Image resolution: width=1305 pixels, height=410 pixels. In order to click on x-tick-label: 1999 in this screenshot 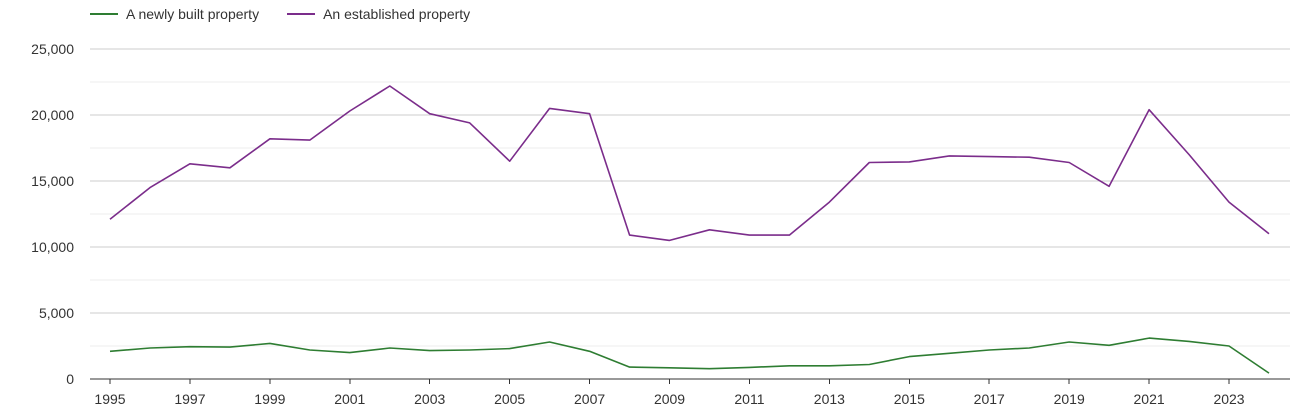, I will do `click(269, 399)`.